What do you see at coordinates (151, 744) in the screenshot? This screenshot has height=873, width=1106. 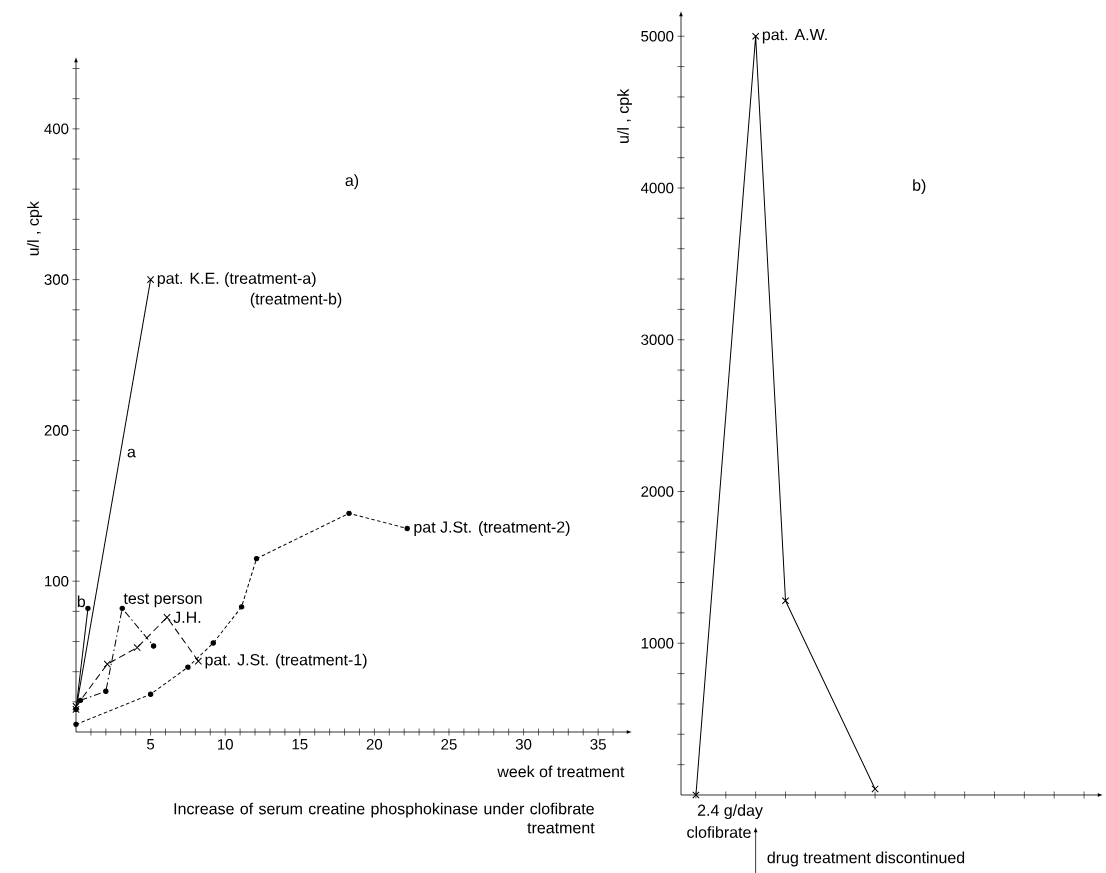 I see `x-tick-label: 5` at bounding box center [151, 744].